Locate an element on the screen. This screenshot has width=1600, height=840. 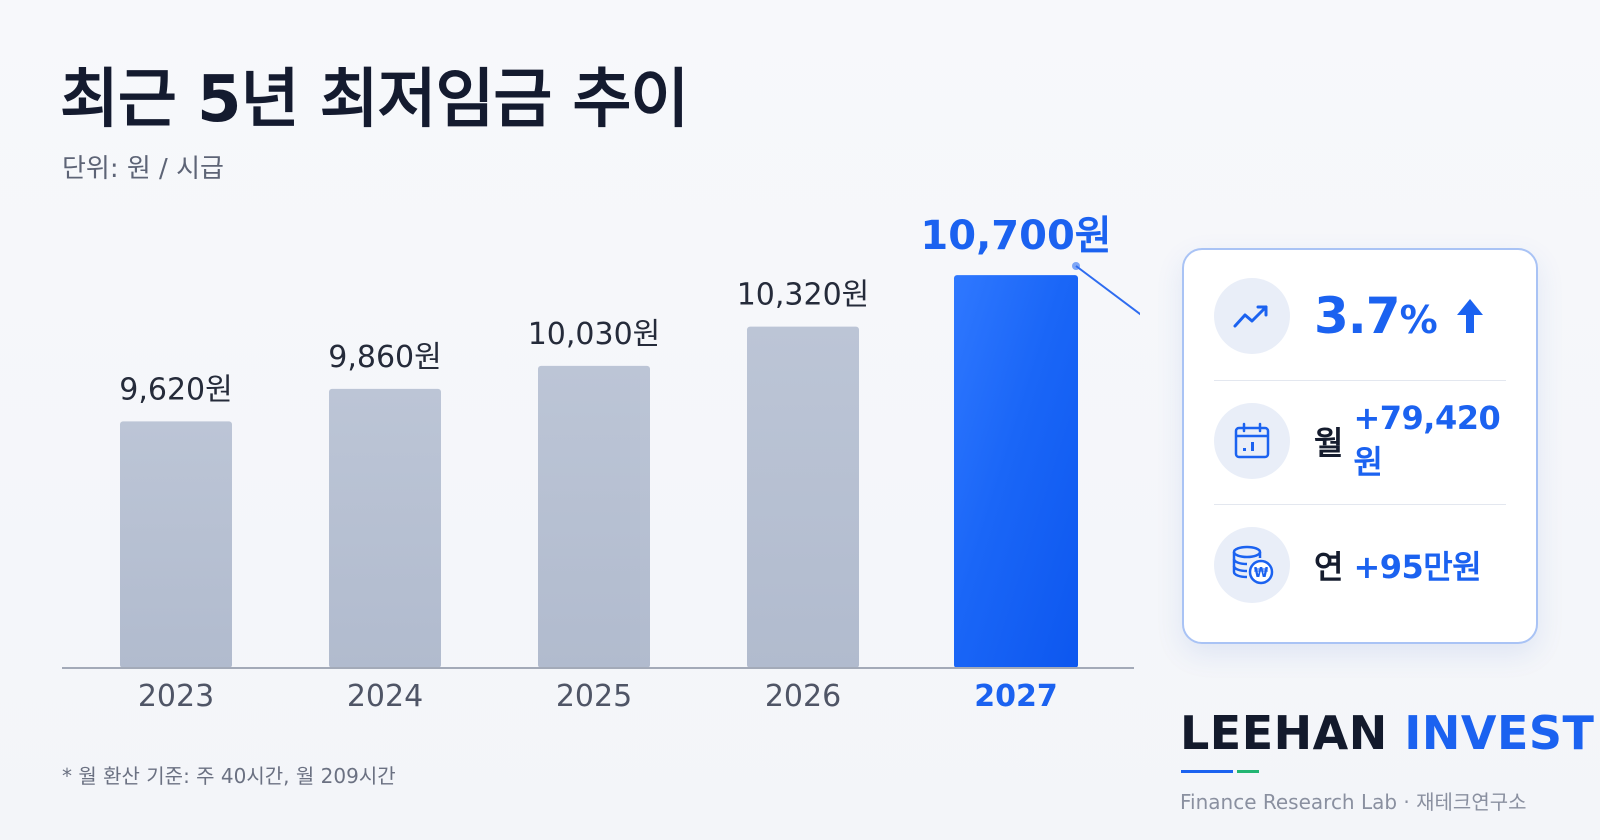
value-label-2027: 10,700원 is located at coordinates (1015, 236).